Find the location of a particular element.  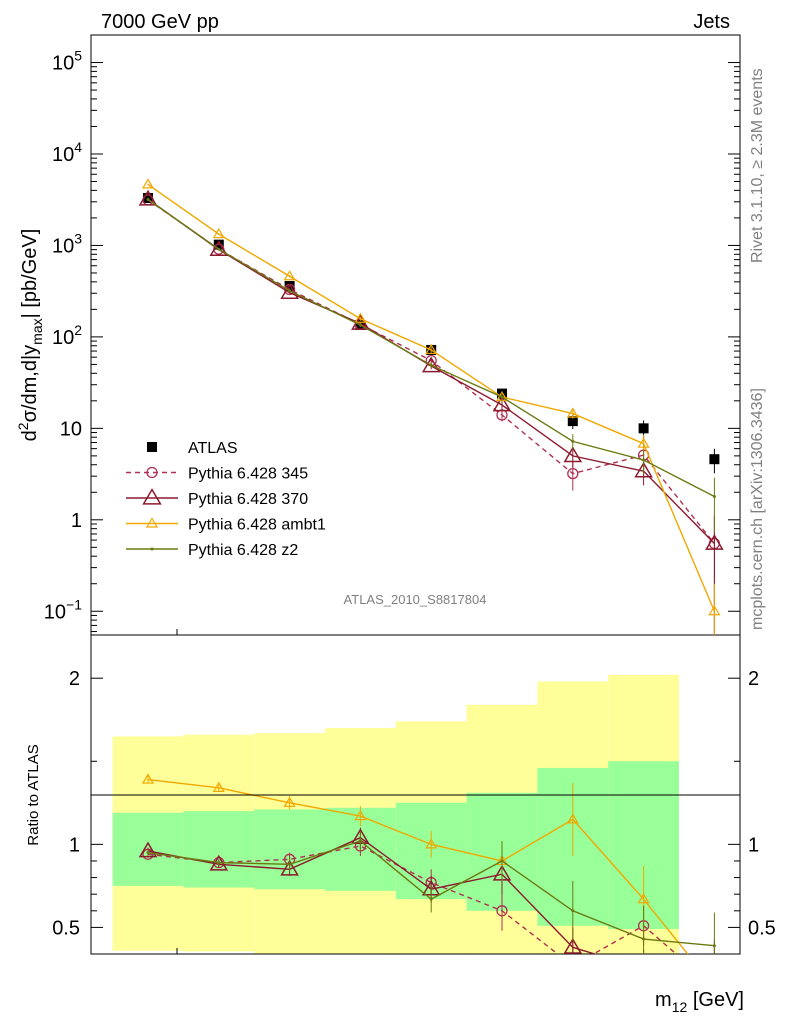

ratio-y-tick-label-right: 1 is located at coordinates (753, 845).